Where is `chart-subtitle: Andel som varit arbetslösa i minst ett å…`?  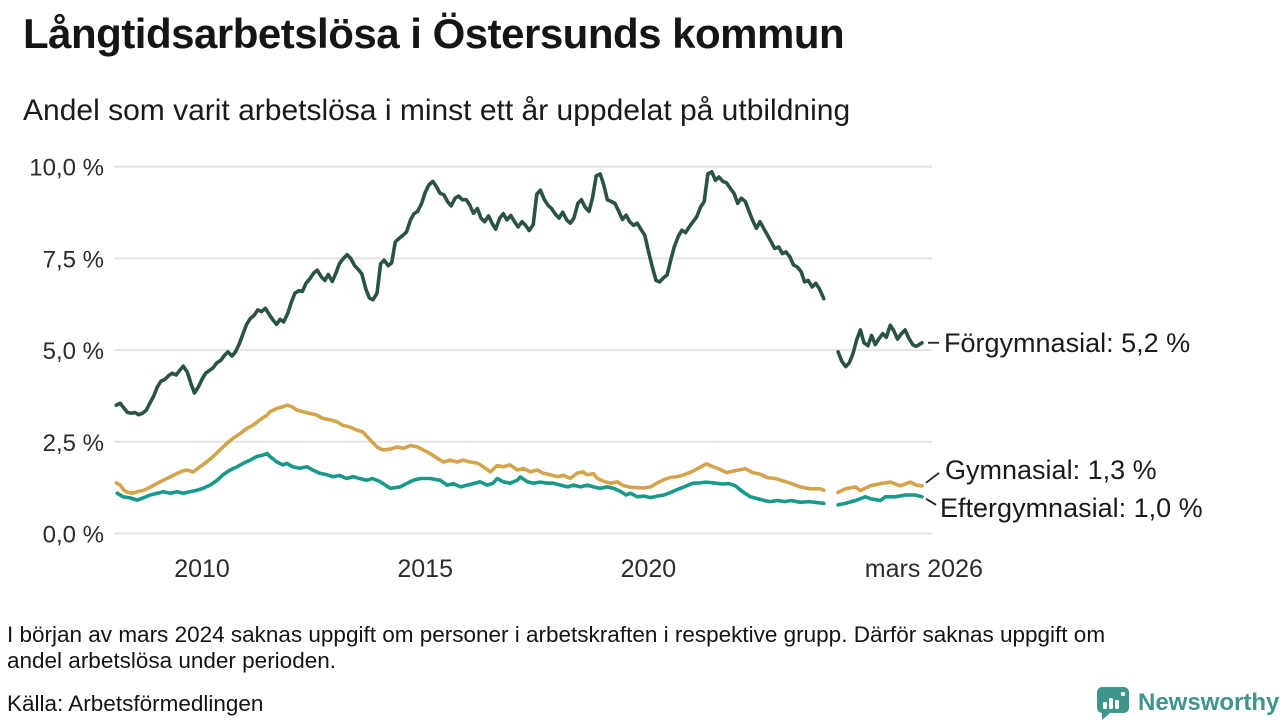 chart-subtitle: Andel som varit arbetslösa i minst ett å… is located at coordinates (437, 110).